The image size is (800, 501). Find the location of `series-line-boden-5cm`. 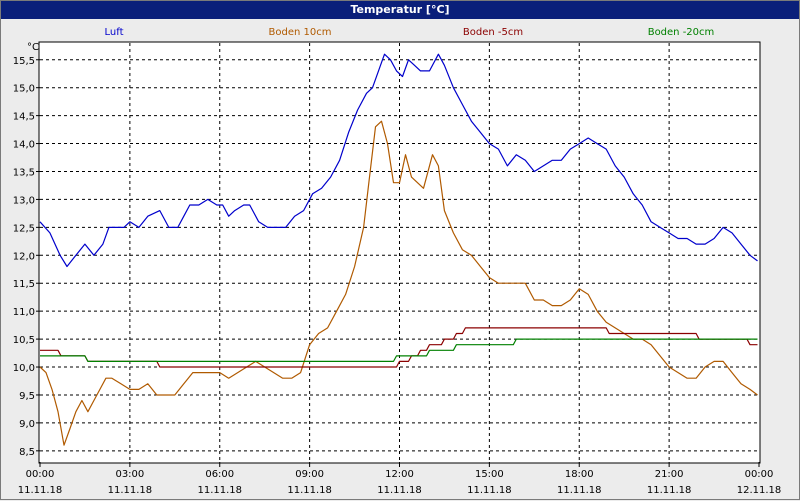

series-line-boden-5cm is located at coordinates (399, 347).